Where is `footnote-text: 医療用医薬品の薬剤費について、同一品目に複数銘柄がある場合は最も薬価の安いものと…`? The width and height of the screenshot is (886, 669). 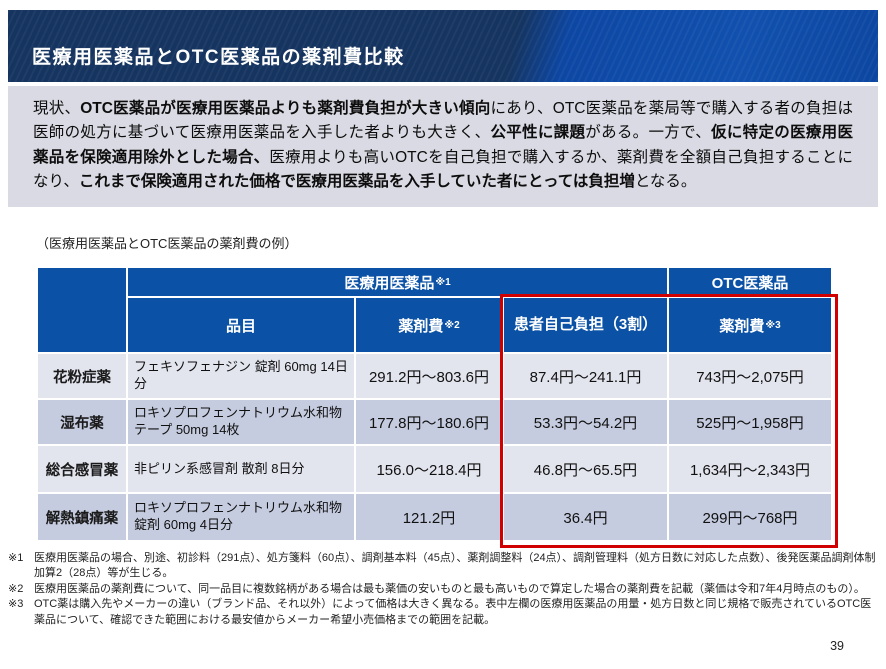 footnote-text: 医療用医薬品の薬剤費について、同一品目に複数銘柄がある場合は最も薬価の安いものと… is located at coordinates (449, 588).